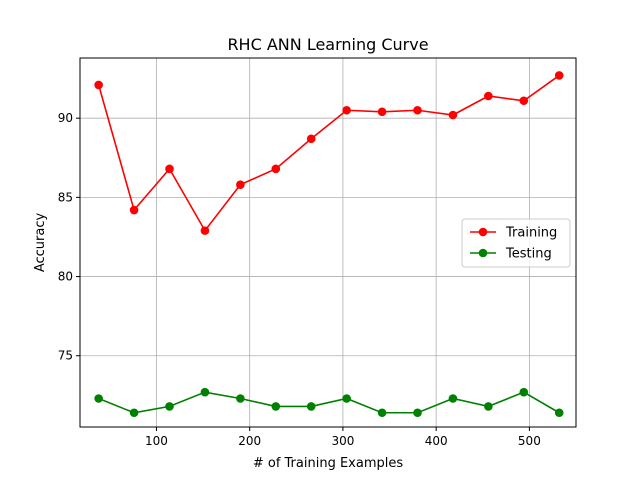  What do you see at coordinates (529, 441) in the screenshot?
I see `x-tick-label: 500` at bounding box center [529, 441].